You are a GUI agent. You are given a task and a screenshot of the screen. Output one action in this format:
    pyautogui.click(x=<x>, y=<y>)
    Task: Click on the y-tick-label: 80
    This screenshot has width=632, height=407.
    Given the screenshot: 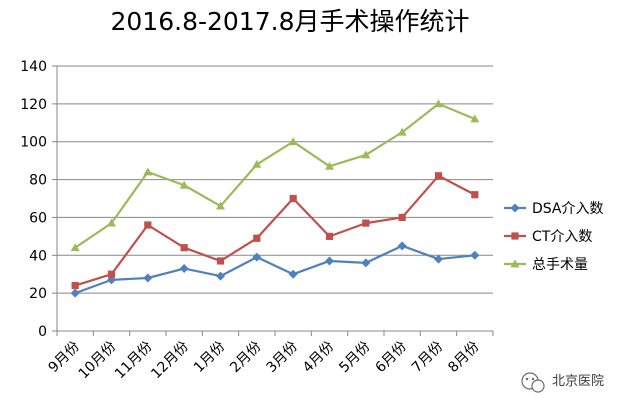 What is the action you would take?
    pyautogui.click(x=38, y=181)
    